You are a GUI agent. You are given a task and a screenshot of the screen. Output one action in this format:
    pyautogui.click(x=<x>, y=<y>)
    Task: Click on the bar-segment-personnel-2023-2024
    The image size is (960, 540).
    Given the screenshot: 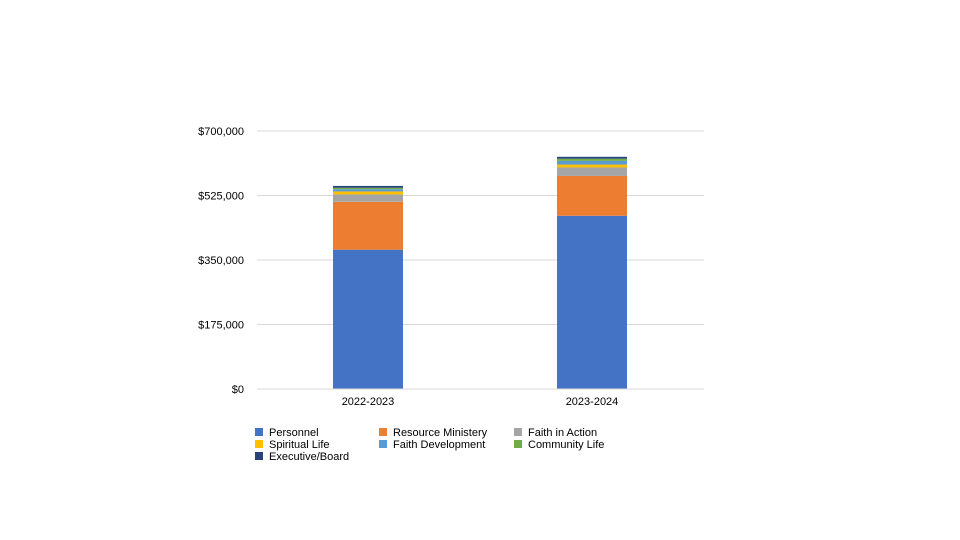 What is the action you would take?
    pyautogui.click(x=592, y=302)
    